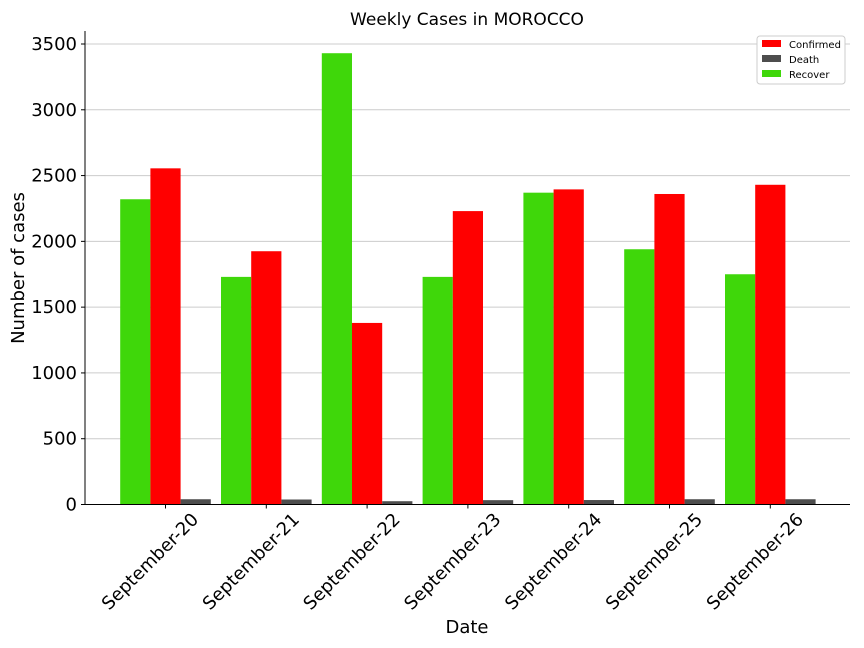 Image resolution: width=864 pixels, height=648 pixels. What do you see at coordinates (58, 275) in the screenshot?
I see `y-ticks: 0 500 1000 1500 2000 2500 3000 3500` at bounding box center [58, 275].